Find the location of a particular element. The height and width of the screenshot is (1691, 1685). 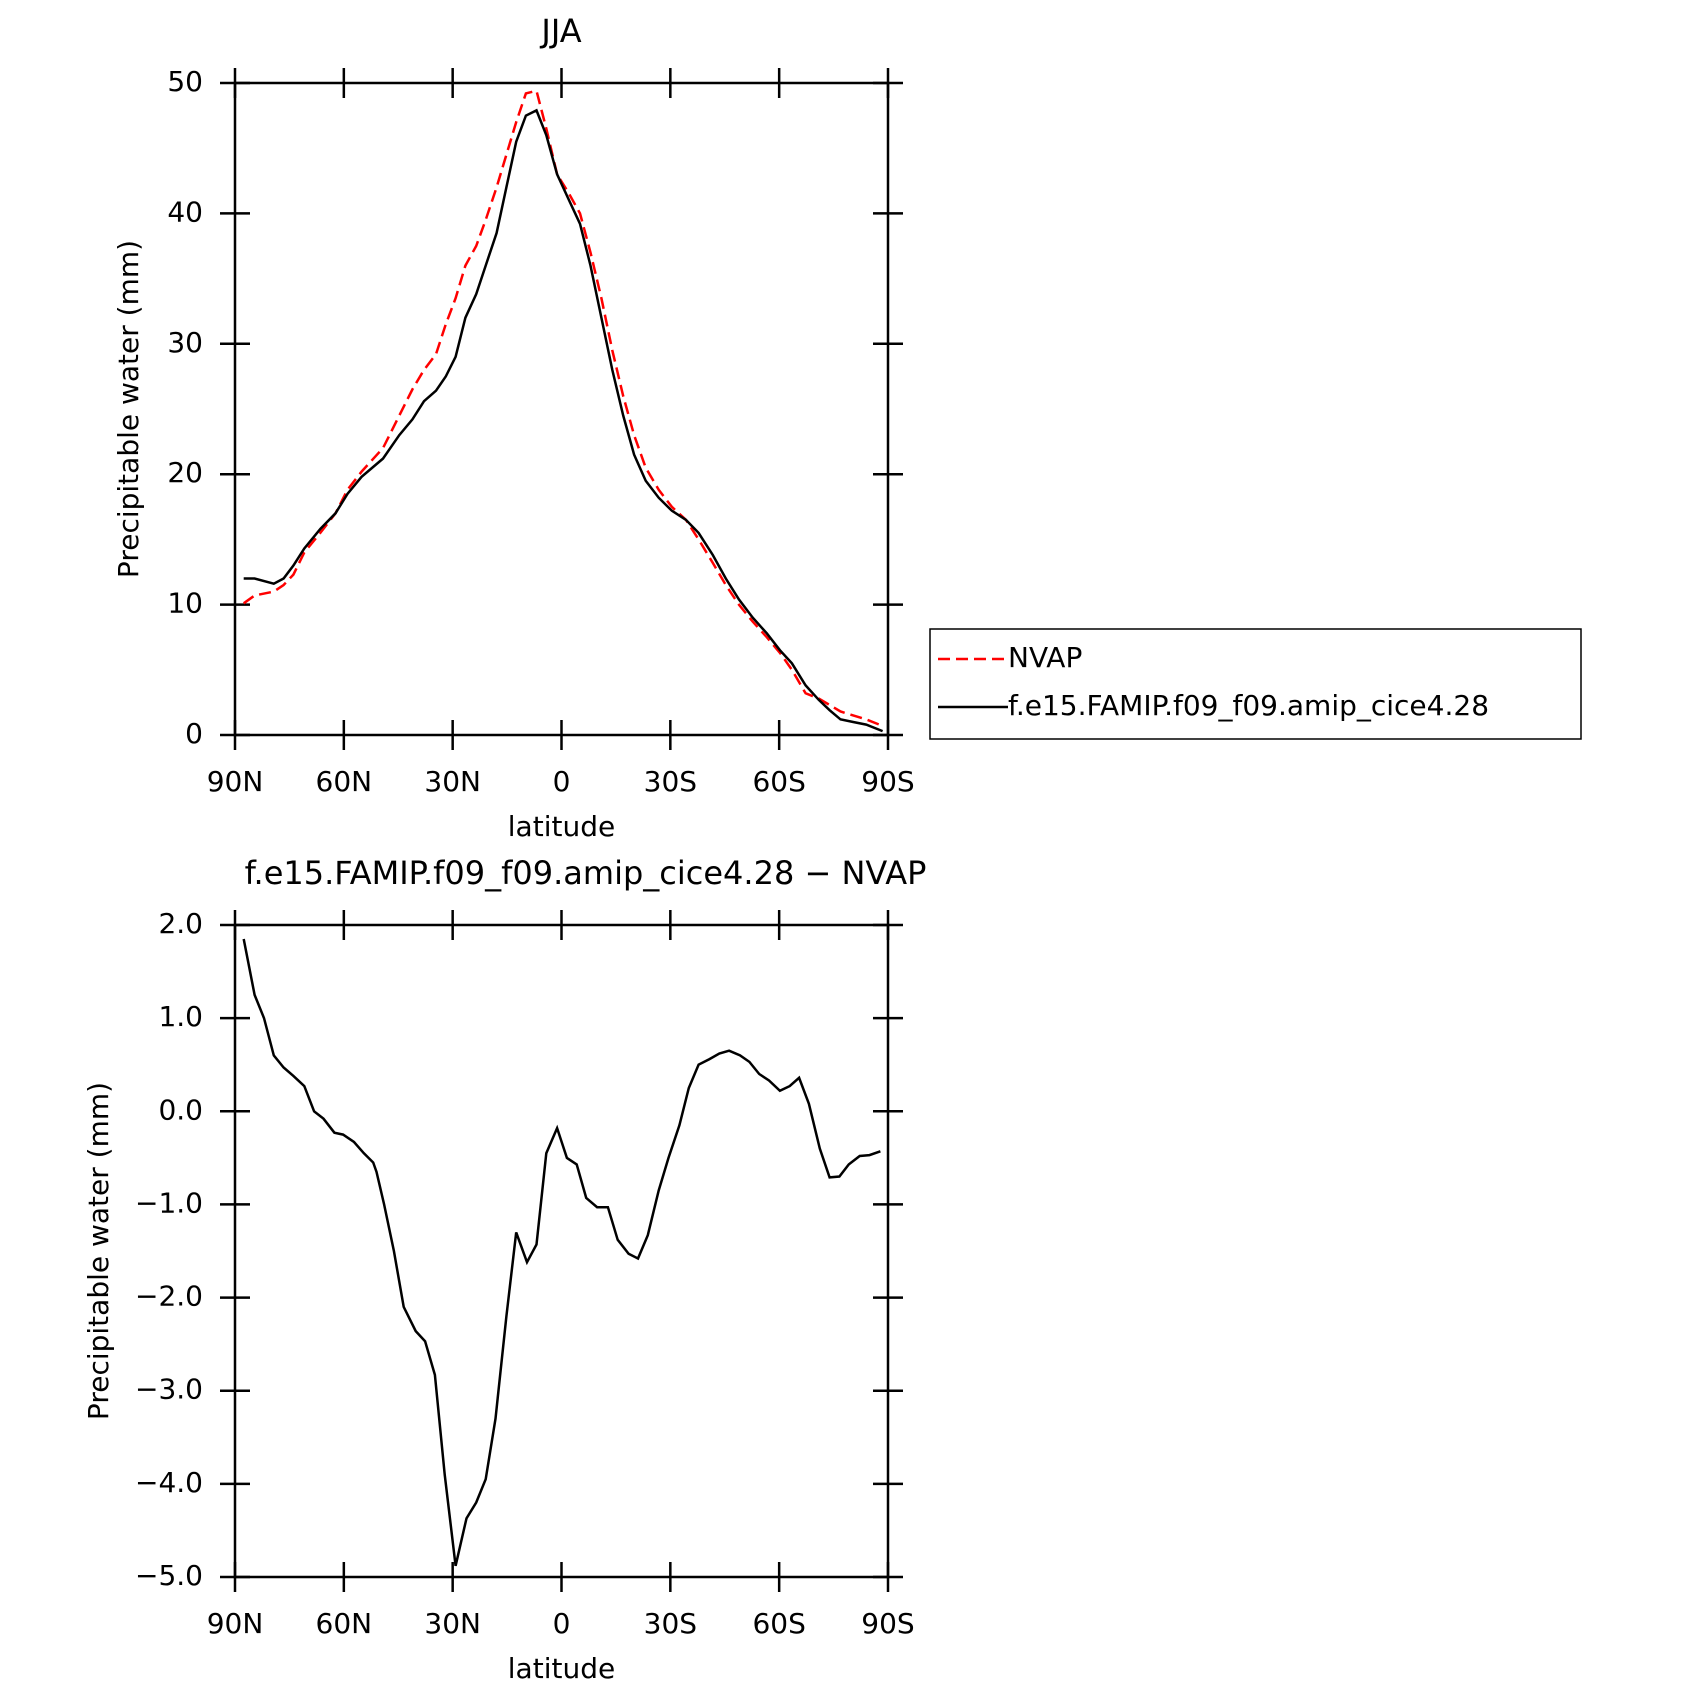

legend-label: f.e15.FAMIP.f09_f09.amip_cice4.28 is located at coordinates (1248, 705).